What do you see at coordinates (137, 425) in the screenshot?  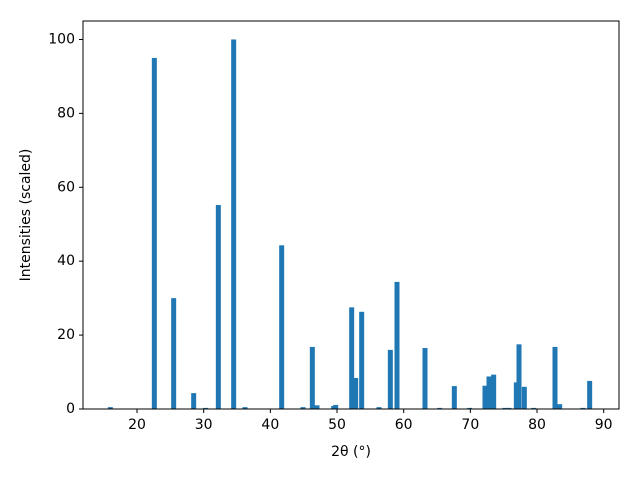 I see `x-tick-label: 20` at bounding box center [137, 425].